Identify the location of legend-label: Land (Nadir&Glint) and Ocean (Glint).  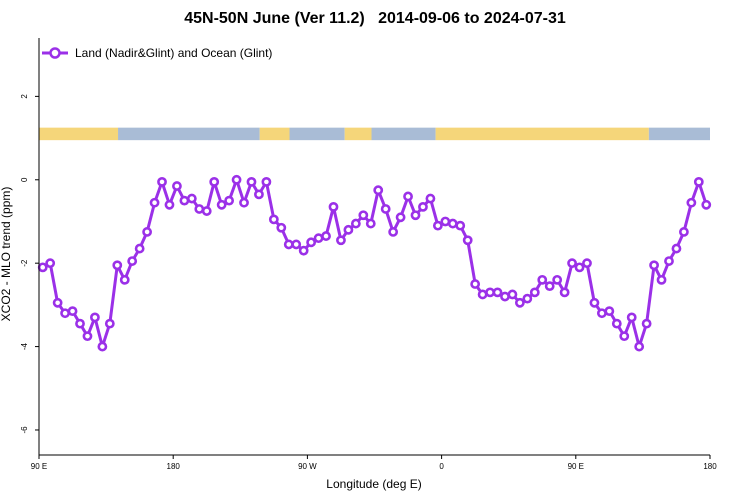
(173, 53).